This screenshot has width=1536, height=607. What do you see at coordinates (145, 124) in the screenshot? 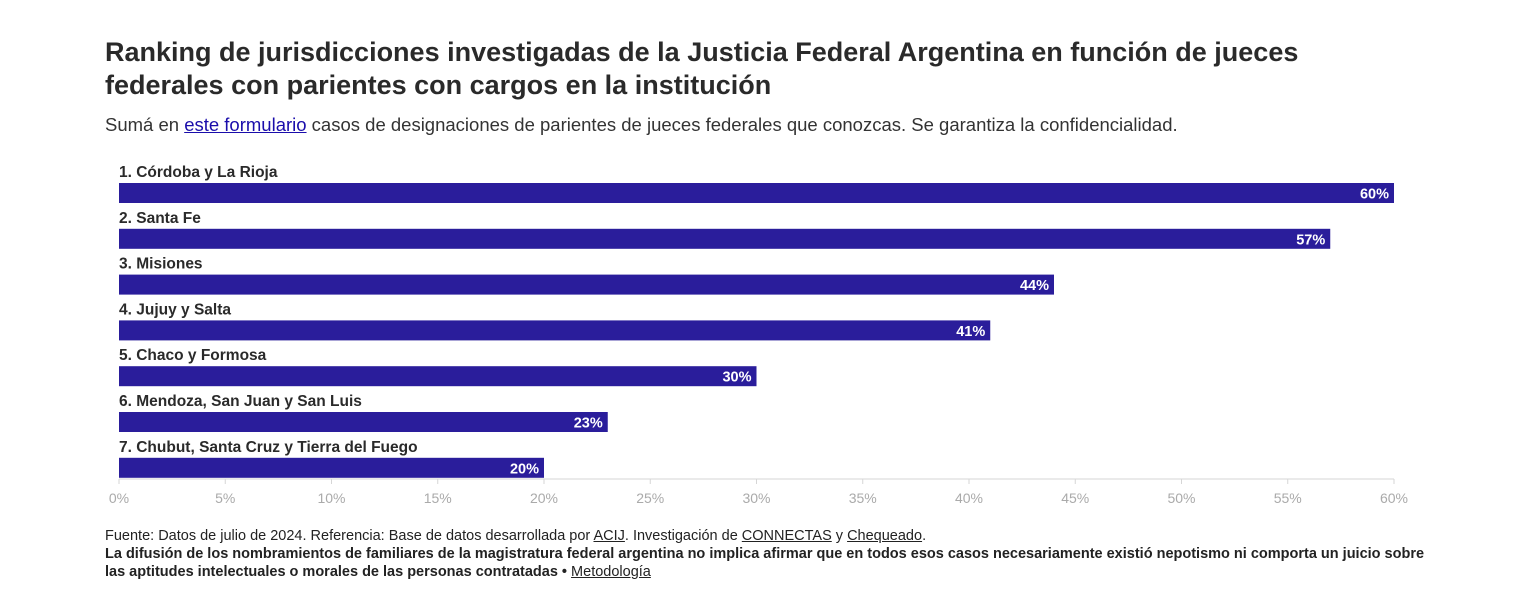
I see `subtitle-text-start: Sumá en` at bounding box center [145, 124].